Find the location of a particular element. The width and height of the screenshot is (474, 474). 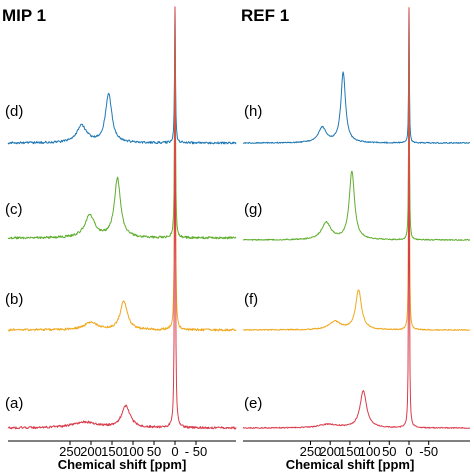

x-ticks-mip1: 250 200 150 100 50 0 - 50 is located at coordinates (133, 450).